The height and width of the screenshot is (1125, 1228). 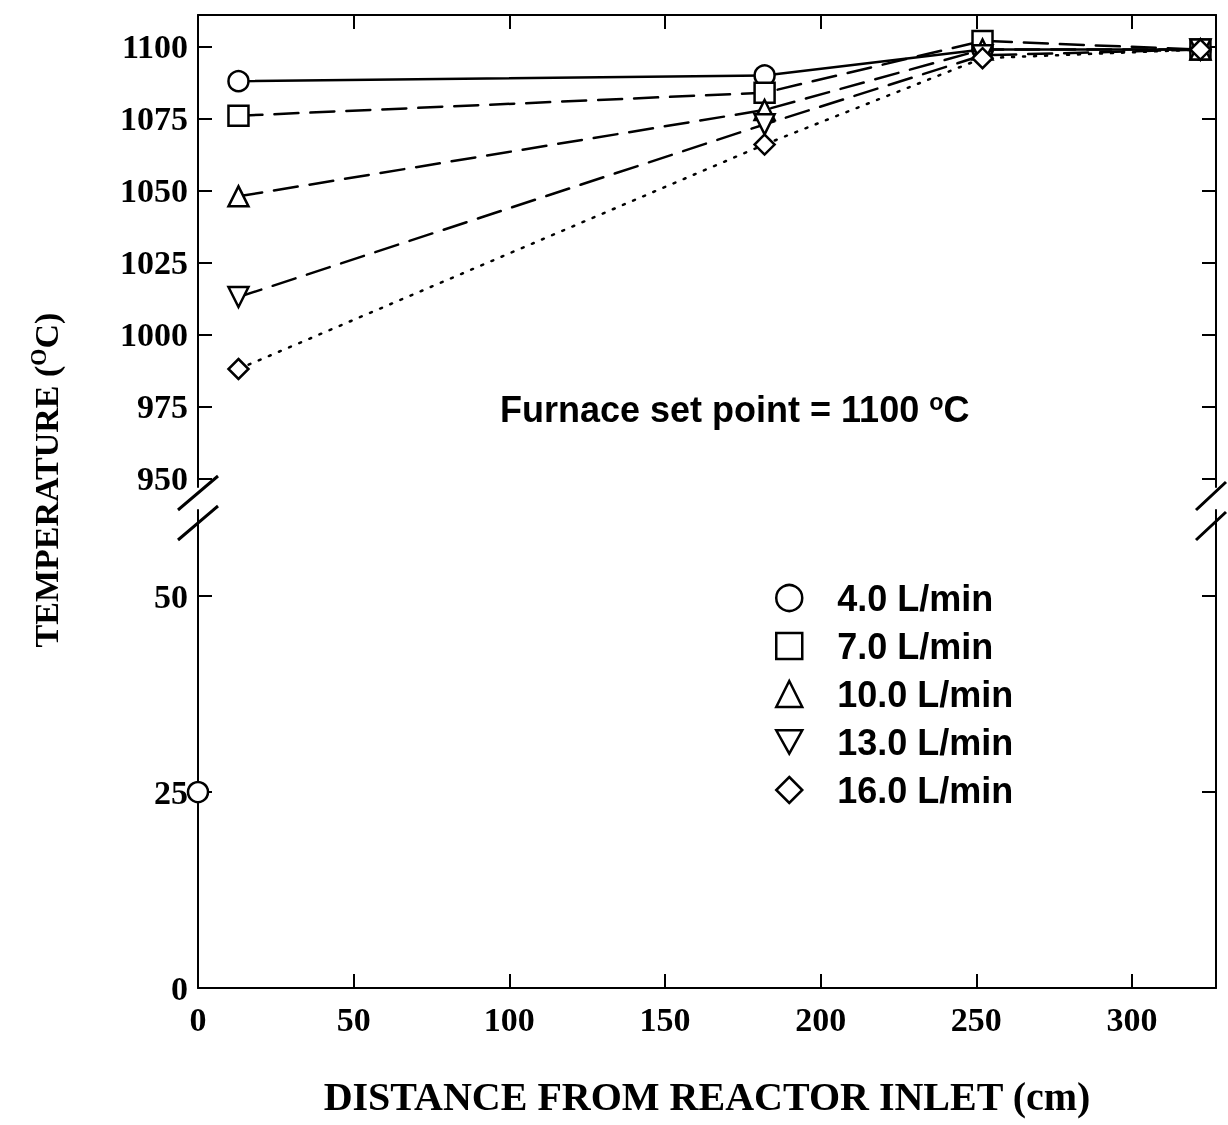 What do you see at coordinates (925, 790) in the screenshot?
I see `legend-label: 16.0 L/min` at bounding box center [925, 790].